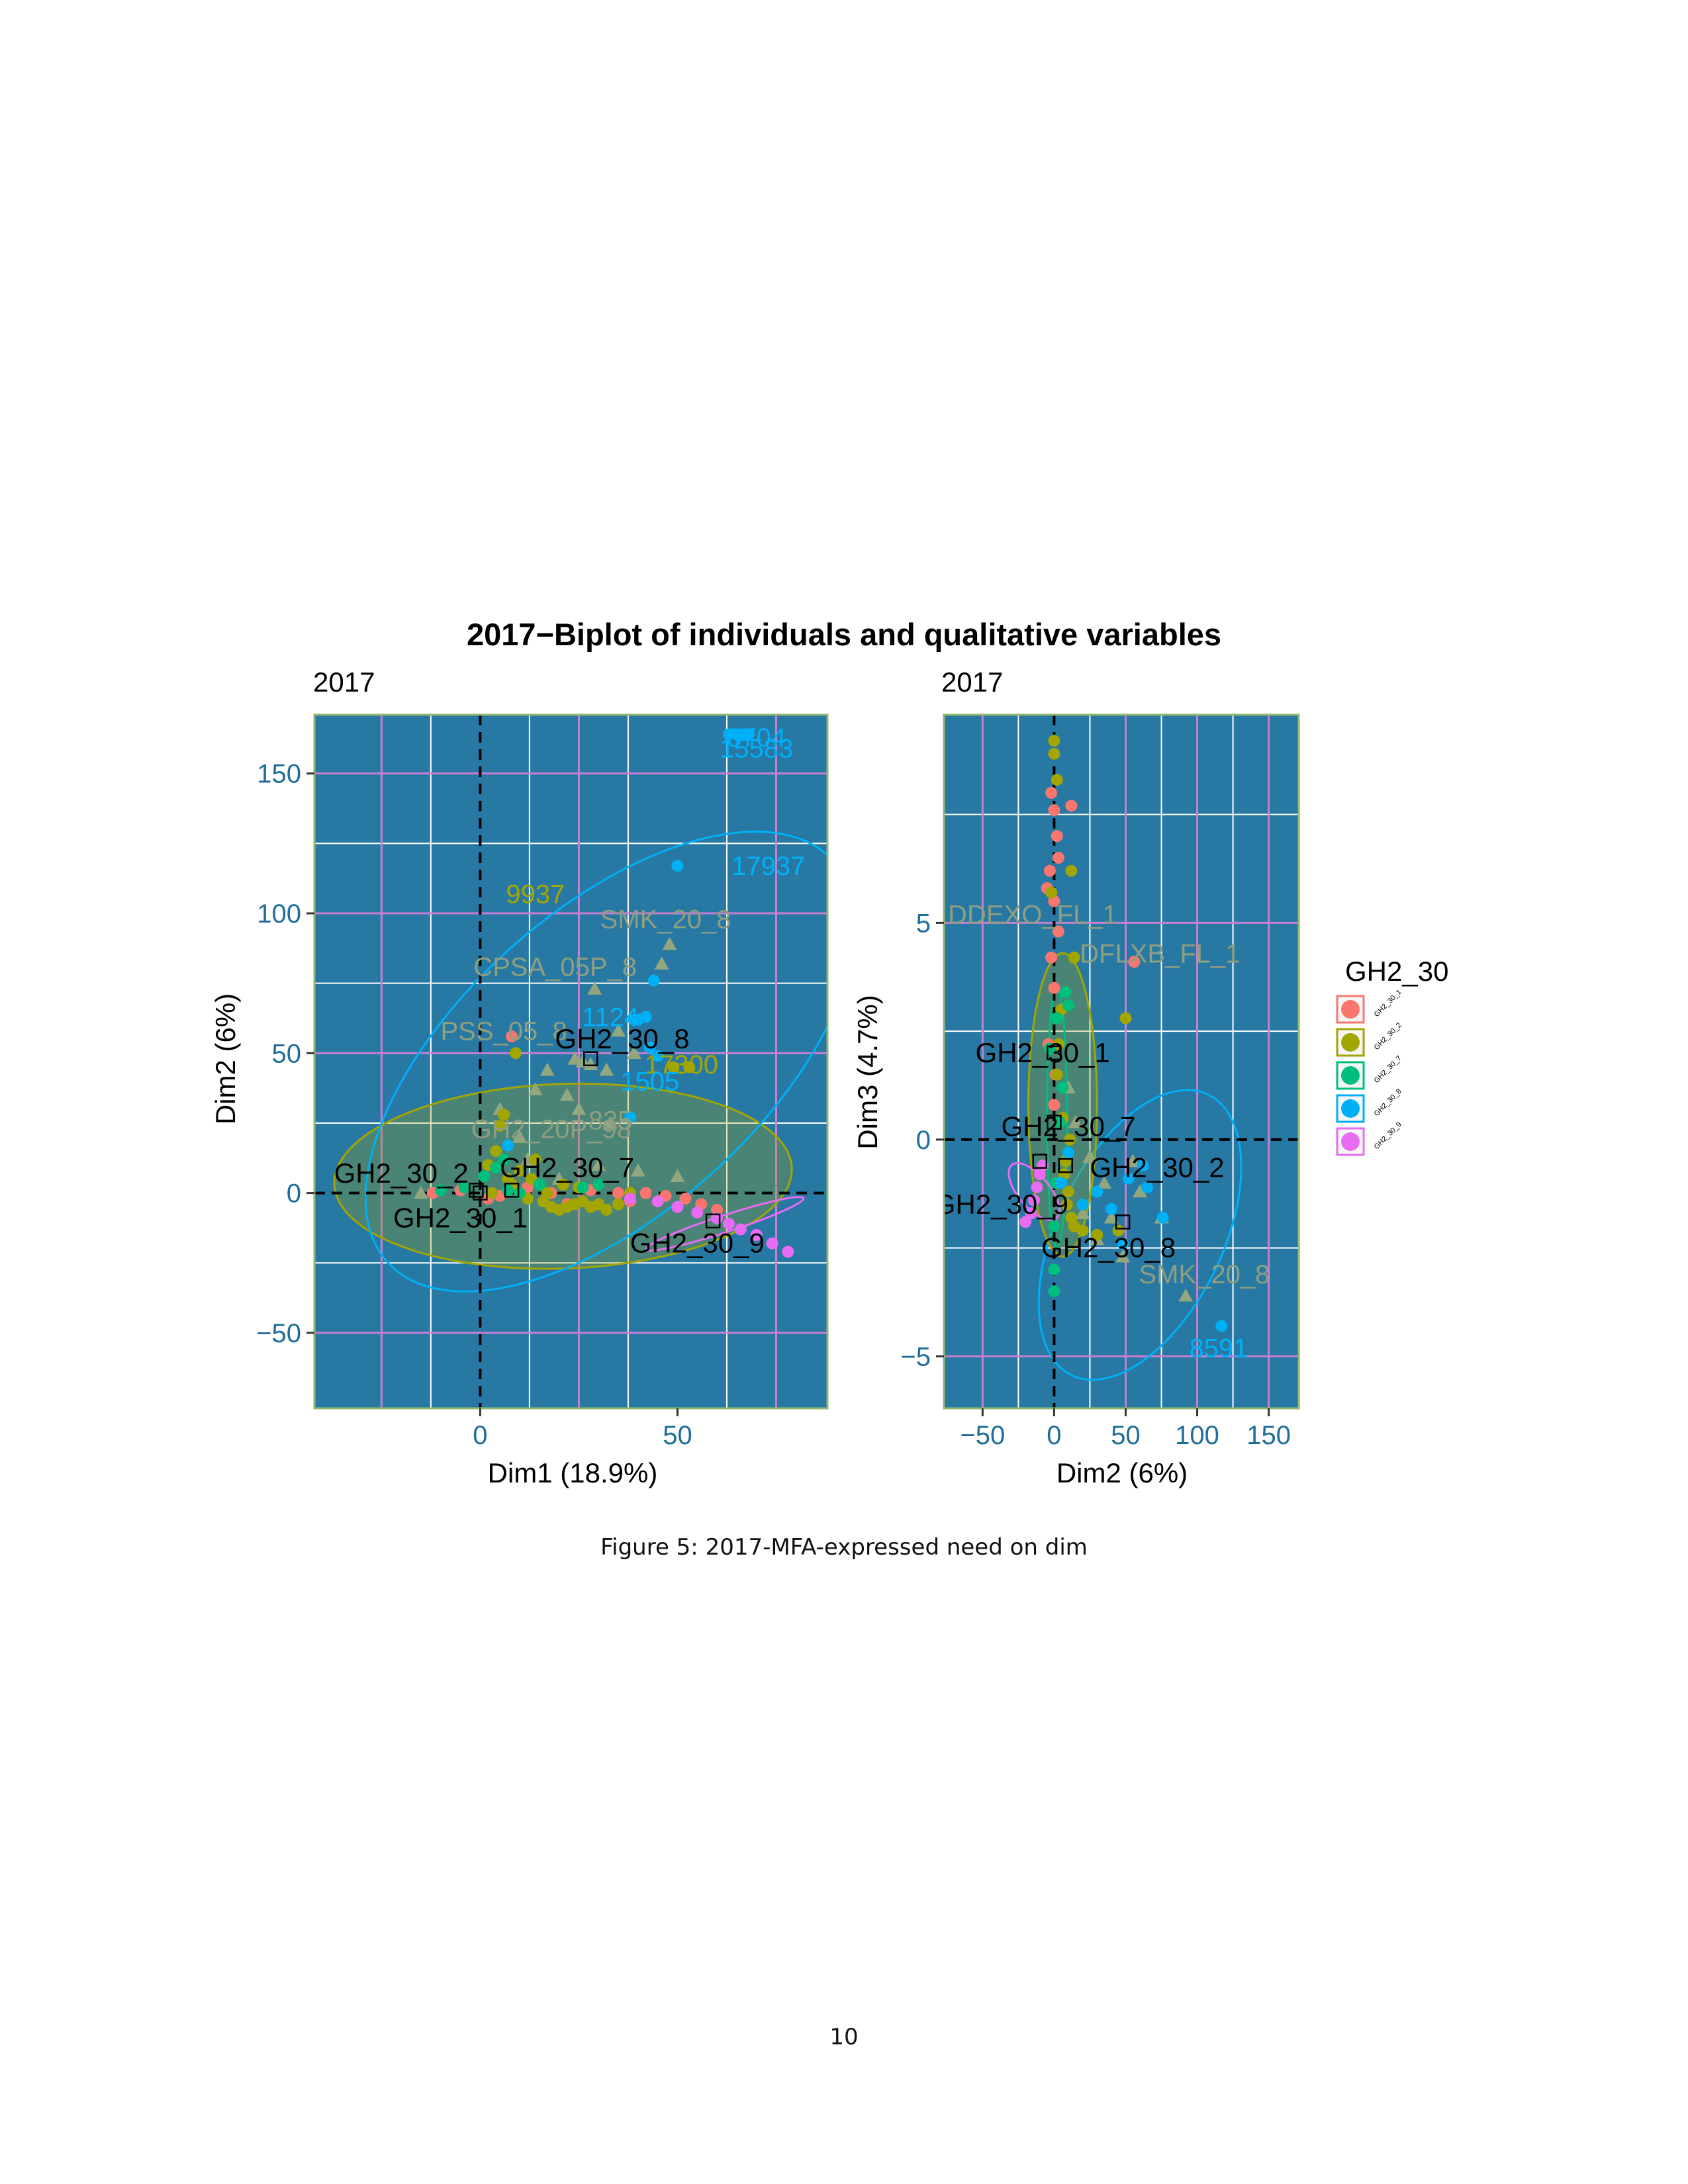  Describe the element at coordinates (1388, 1069) in the screenshot. I see `legend-item-label: GH2_30_7` at that location.